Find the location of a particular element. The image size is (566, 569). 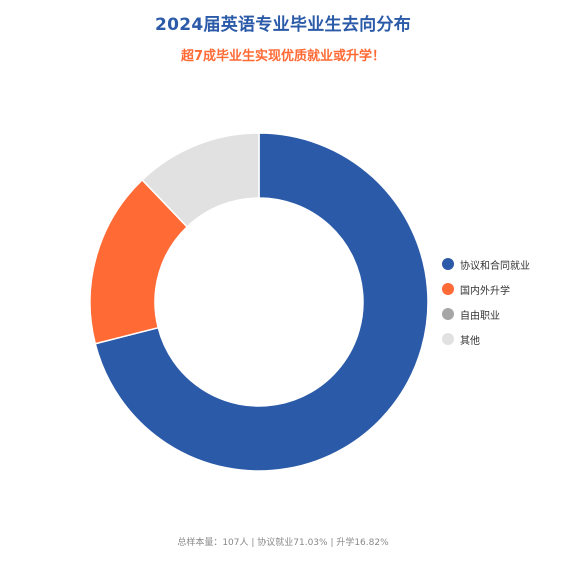

legend-label-contract-employment: 协议和合同就业 is located at coordinates (495, 266).